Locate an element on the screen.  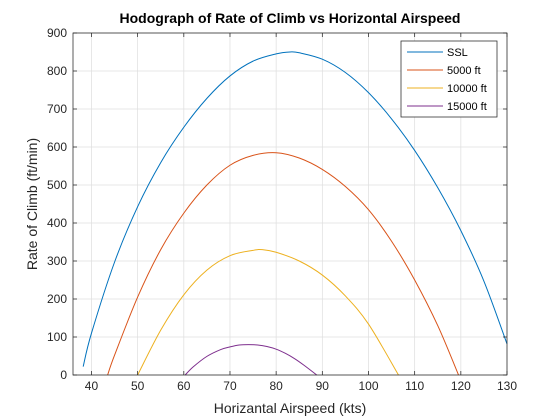
y-tick-label: 500 is located at coordinates (57, 185).